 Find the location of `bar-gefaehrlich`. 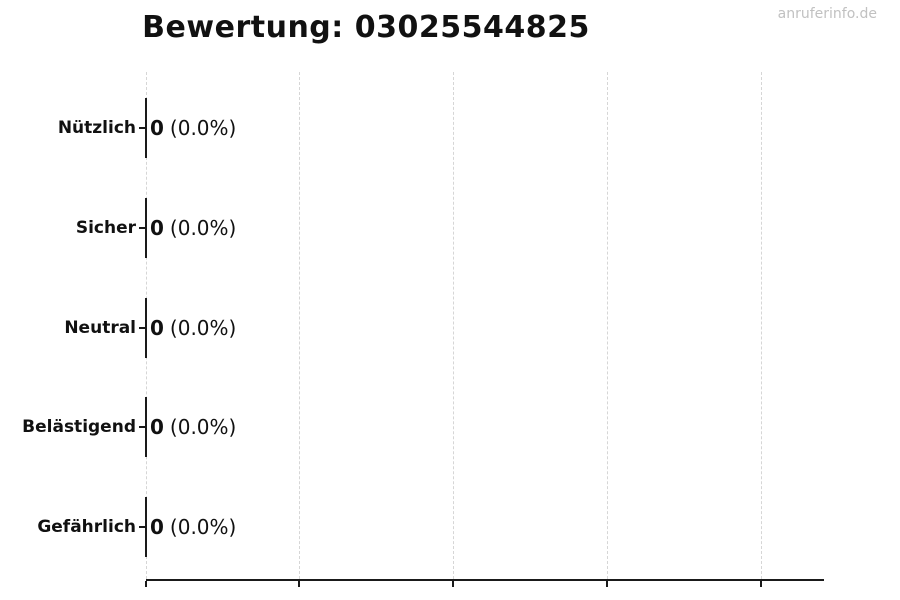

bar-gefaehrlich is located at coordinates (146, 527).